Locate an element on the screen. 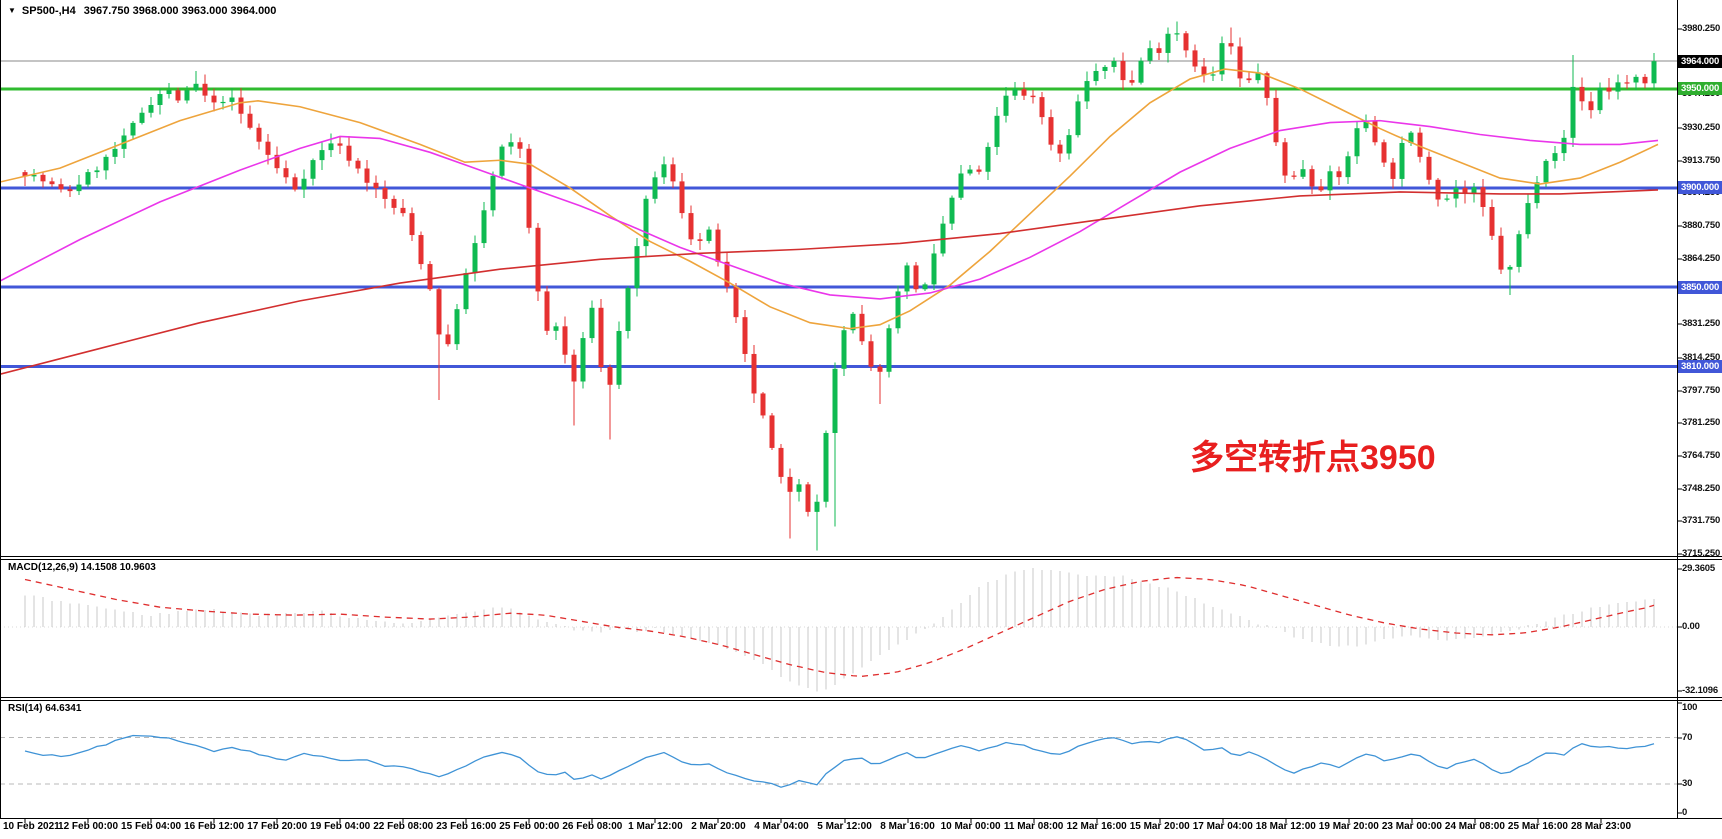  time-label: 5 Mar 12:00 is located at coordinates (844, 826).